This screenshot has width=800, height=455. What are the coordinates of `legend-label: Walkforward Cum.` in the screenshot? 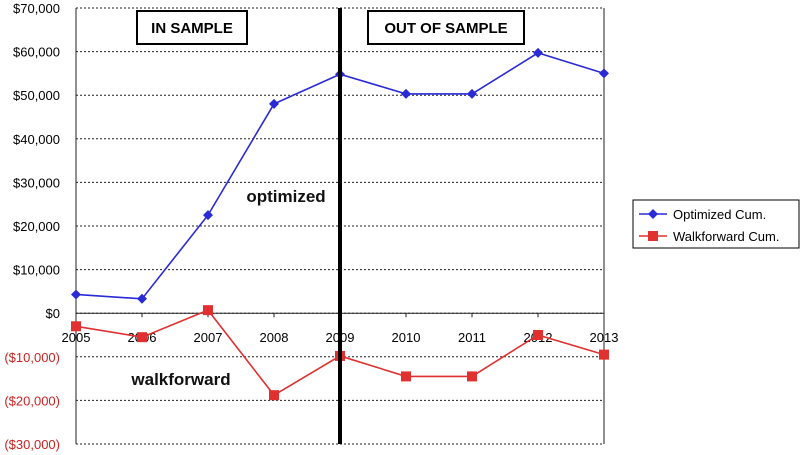 It's located at (726, 236).